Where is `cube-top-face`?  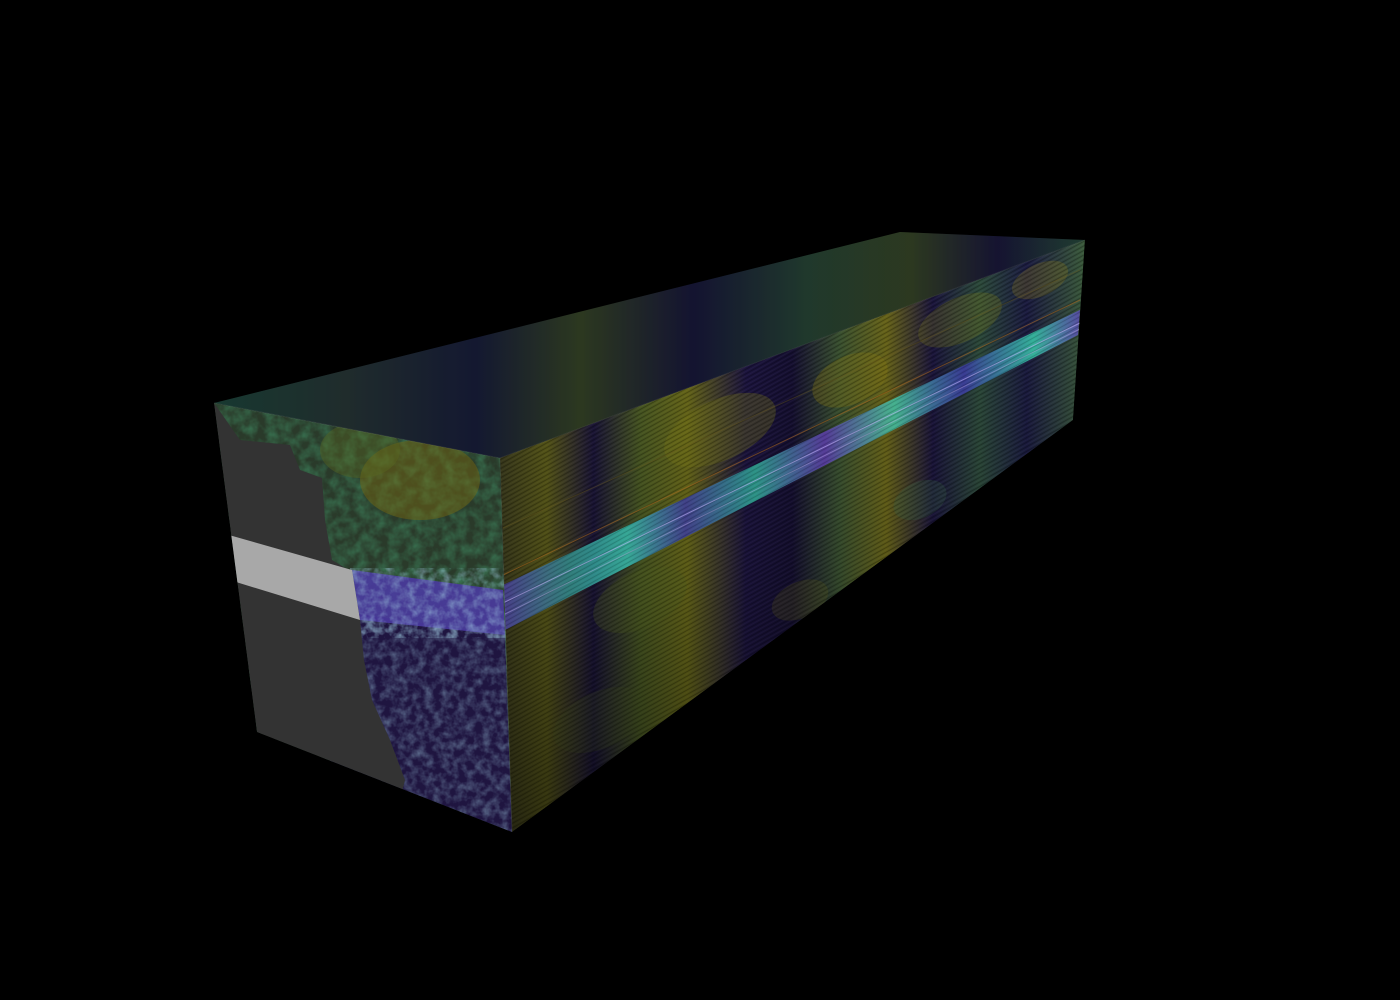 cube-top-face is located at coordinates (649, 345).